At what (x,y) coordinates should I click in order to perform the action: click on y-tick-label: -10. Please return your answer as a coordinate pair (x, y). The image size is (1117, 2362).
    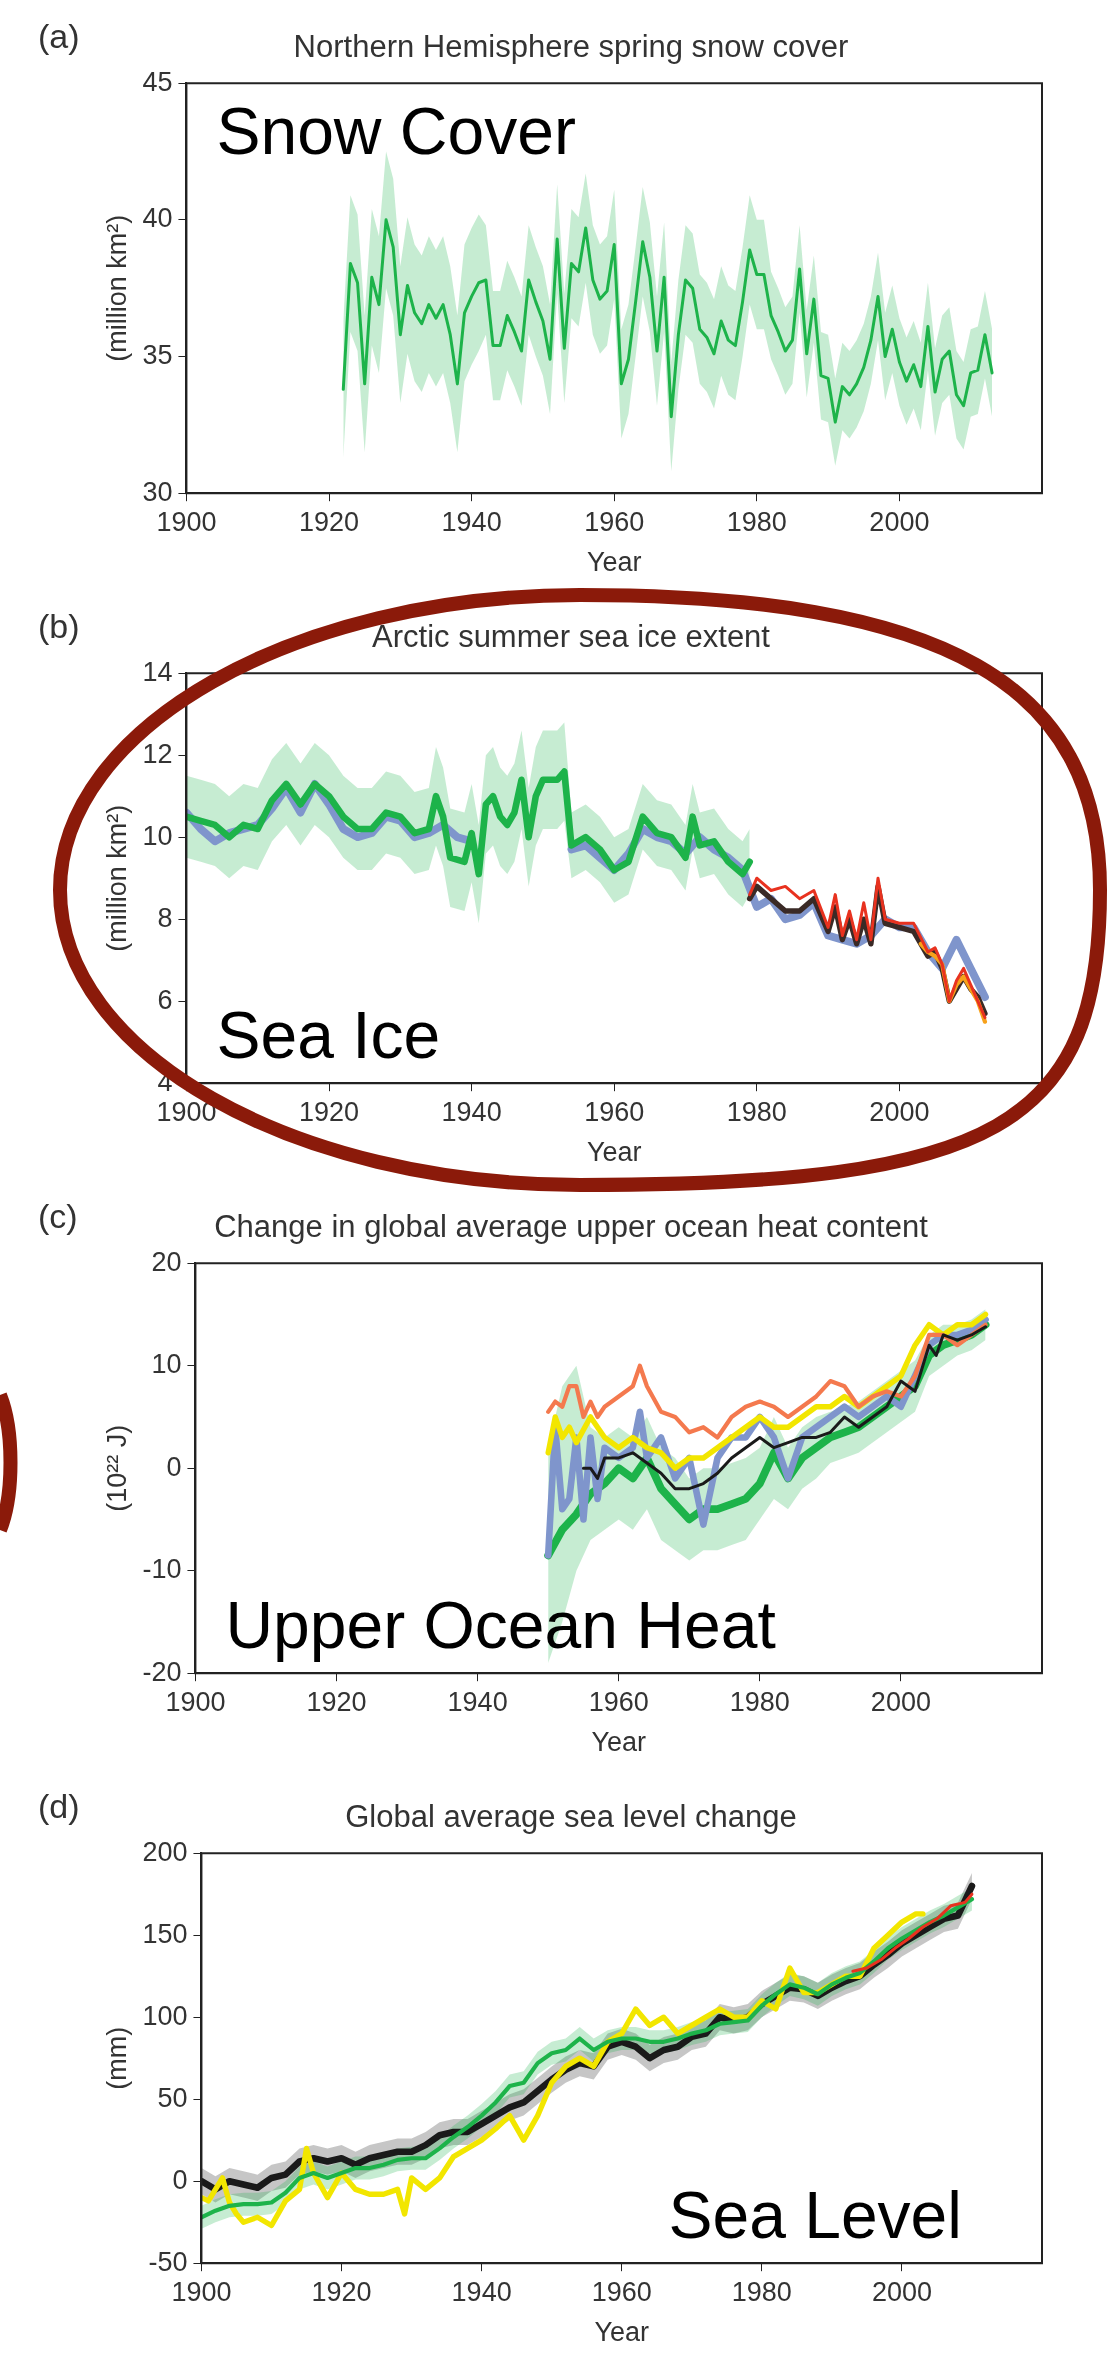
    Looking at the image, I should click on (162, 1569).